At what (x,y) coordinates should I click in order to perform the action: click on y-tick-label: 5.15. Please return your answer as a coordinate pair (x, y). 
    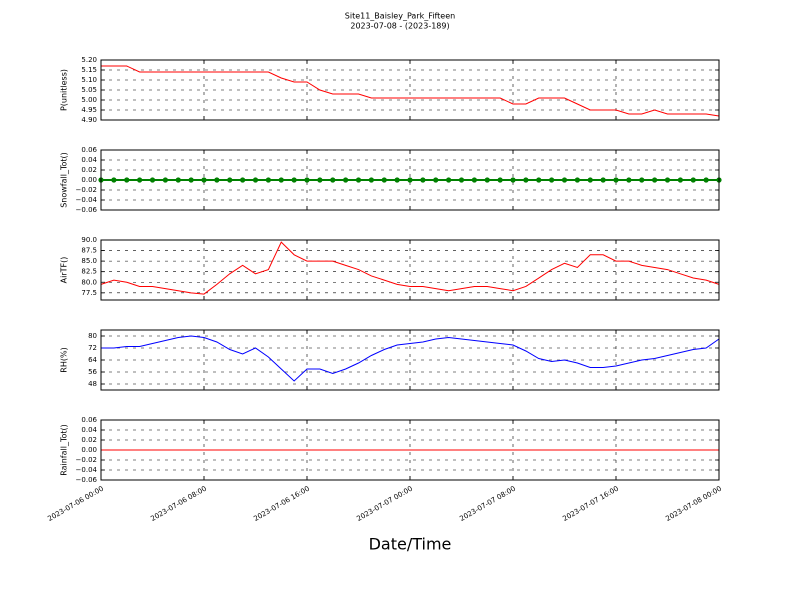
    Looking at the image, I should click on (89, 70).